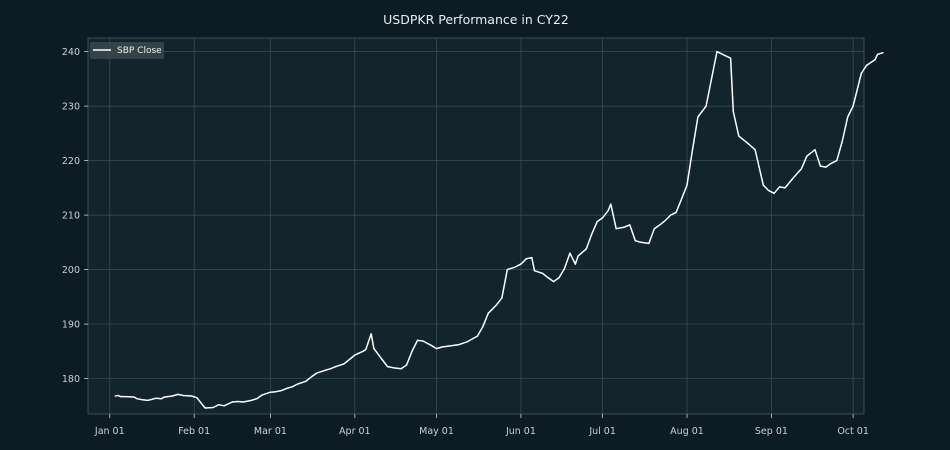  What do you see at coordinates (194, 431) in the screenshot?
I see `x-tick-label: Feb 01` at bounding box center [194, 431].